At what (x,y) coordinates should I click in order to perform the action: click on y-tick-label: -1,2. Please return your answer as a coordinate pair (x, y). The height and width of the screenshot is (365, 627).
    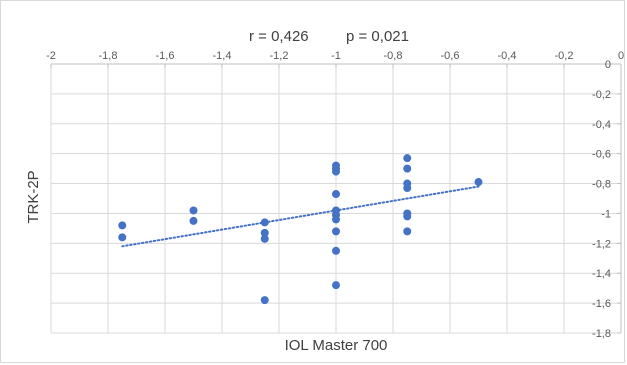
    Looking at the image, I should click on (601, 244).